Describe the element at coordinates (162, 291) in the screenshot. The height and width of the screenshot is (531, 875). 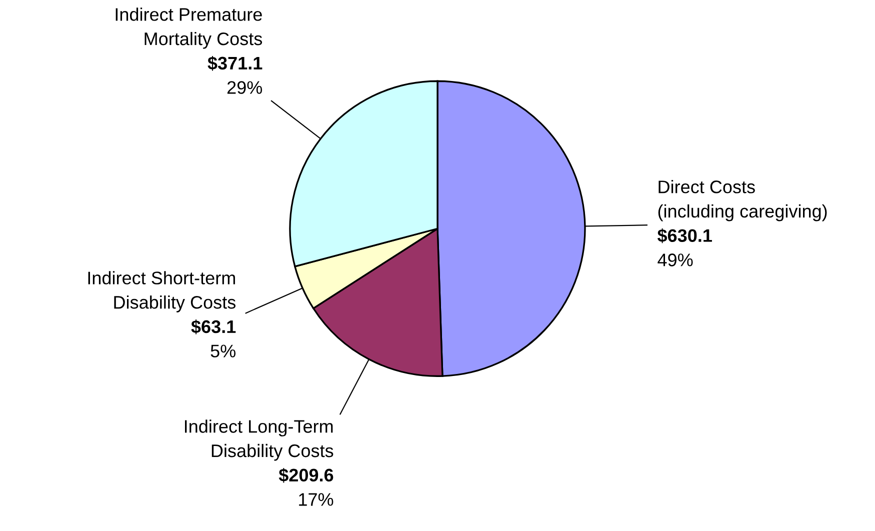
I see `slice-label: Indirect Short-term Disability Costs` at that location.